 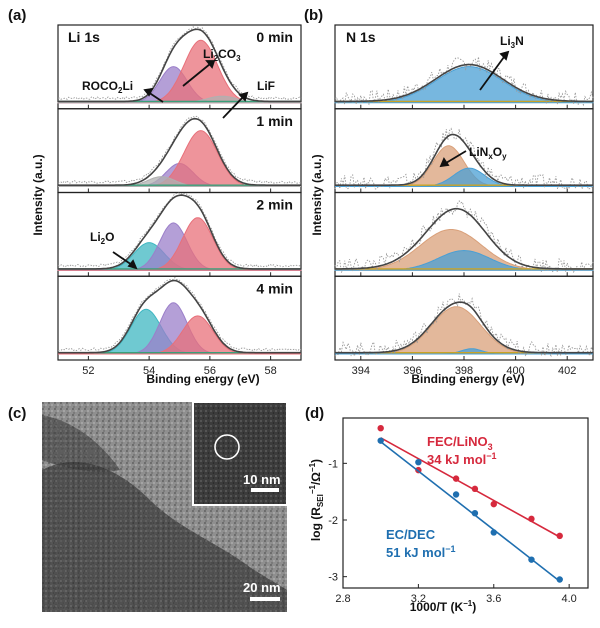 I want to click on x-tick-label: 394, so click(x=361, y=371).